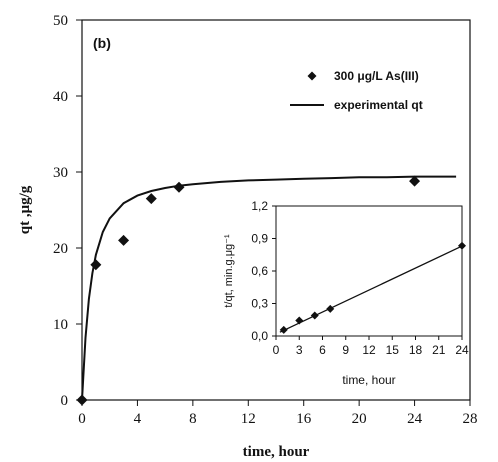 The image size is (498, 462). Describe the element at coordinates (102, 43) in the screenshot. I see `panel-label: (b)` at that location.